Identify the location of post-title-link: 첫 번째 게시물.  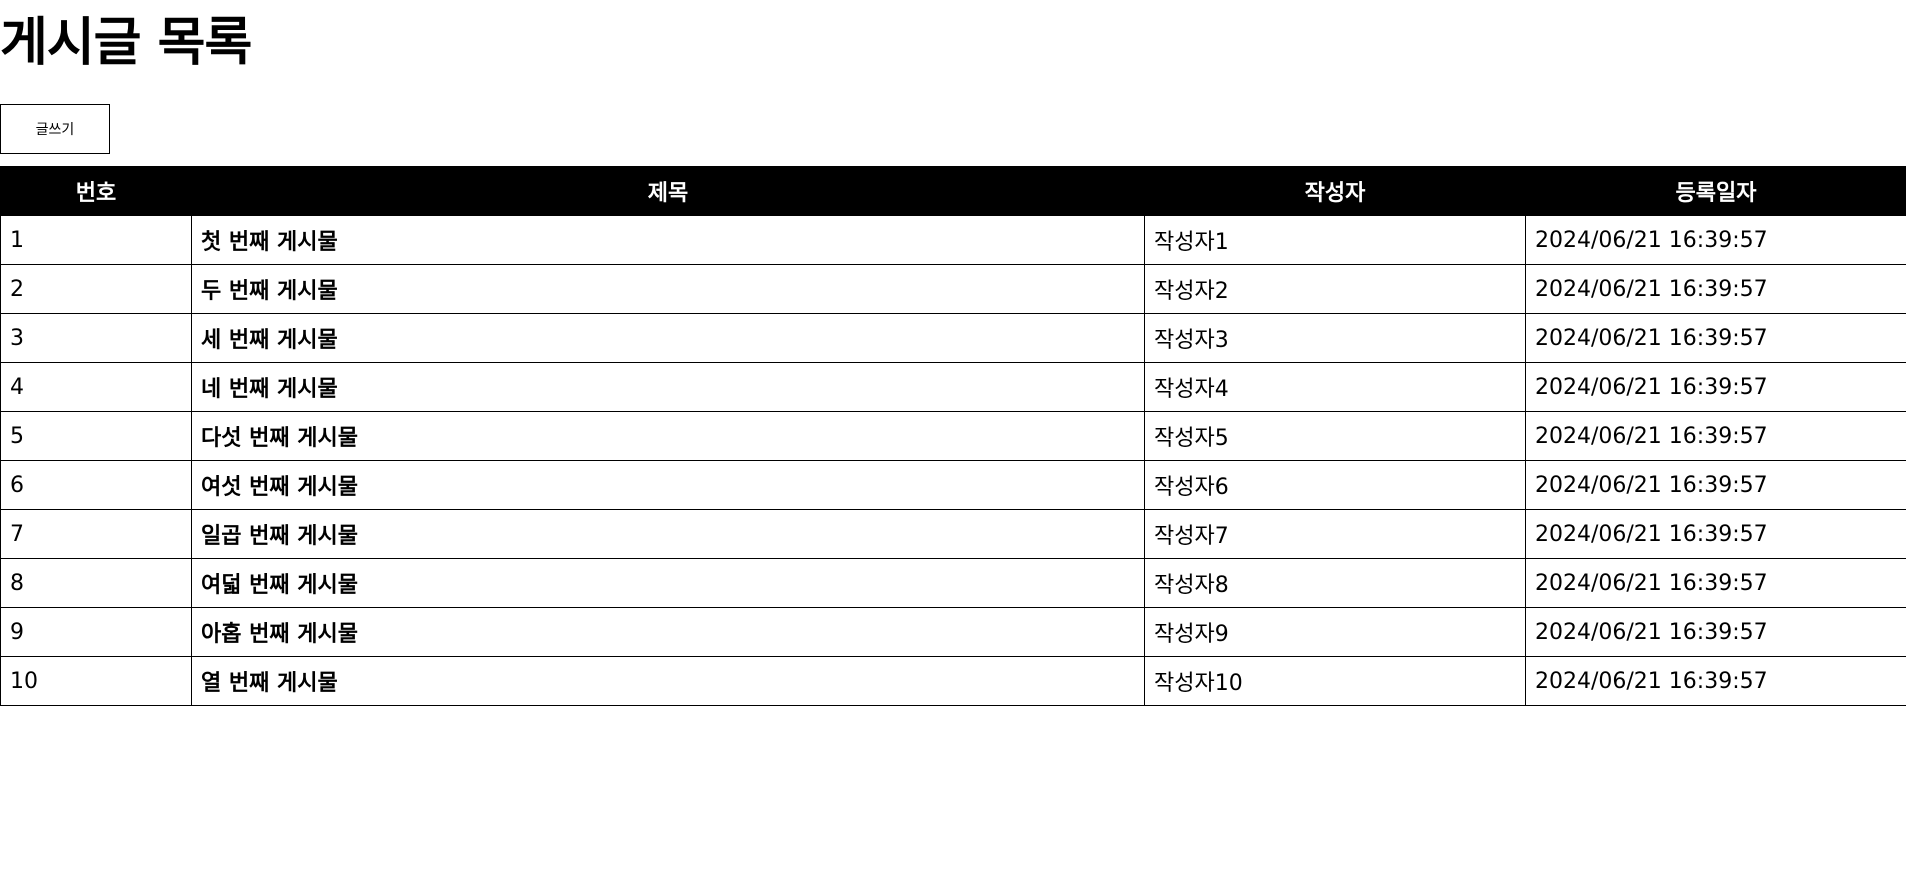
(668, 240).